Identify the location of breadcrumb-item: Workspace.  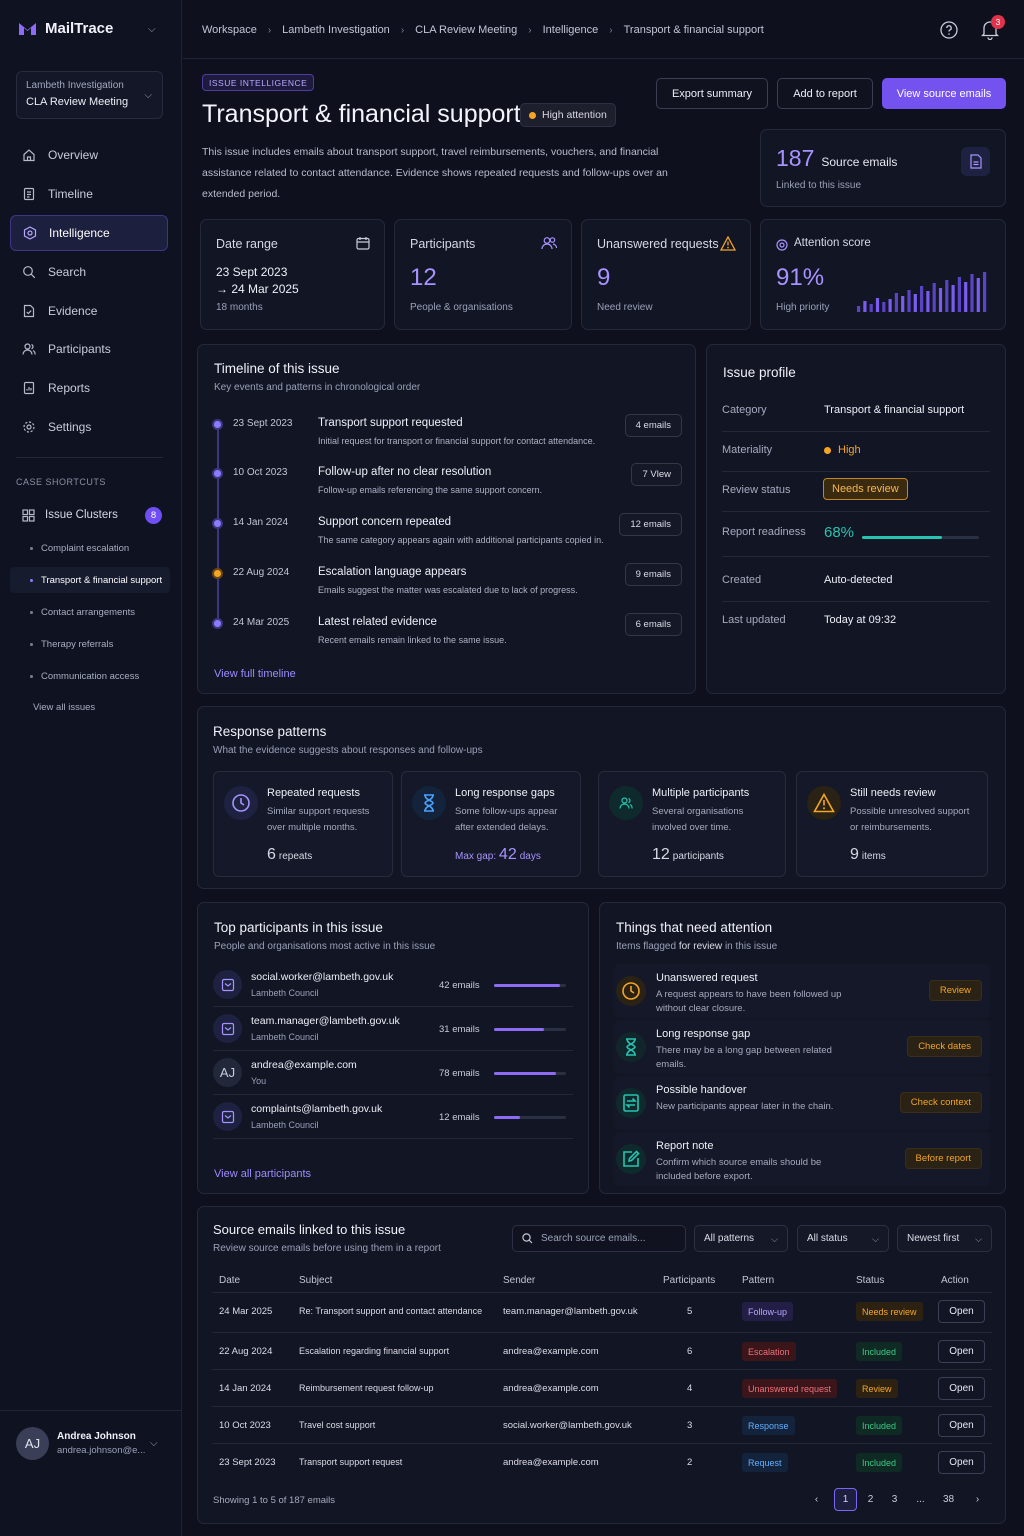
(229, 30).